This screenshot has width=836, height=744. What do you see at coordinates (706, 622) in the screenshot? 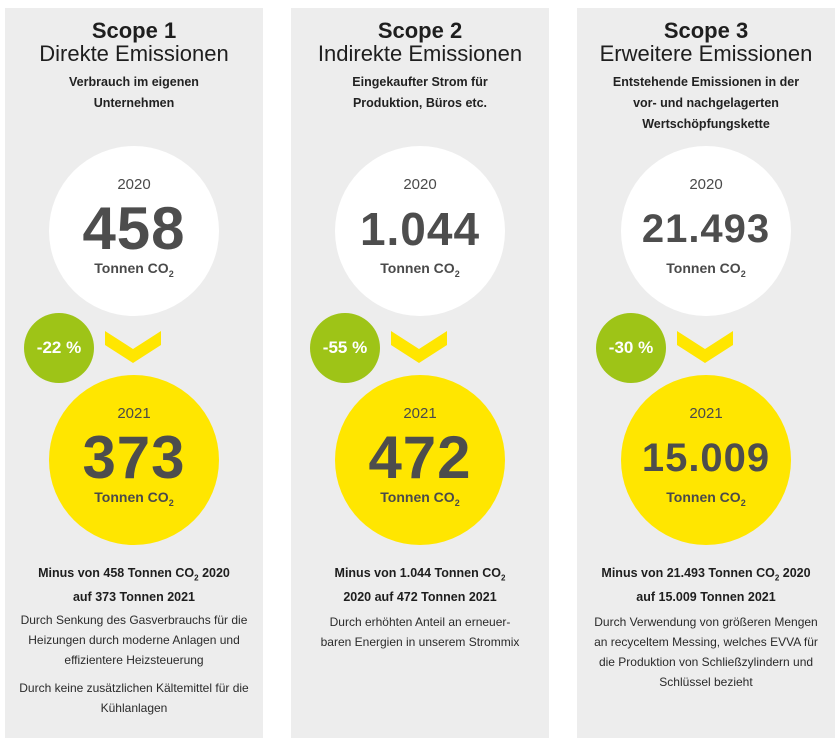
I see `note-line: Durch Verwendung von größeren Mengen` at bounding box center [706, 622].